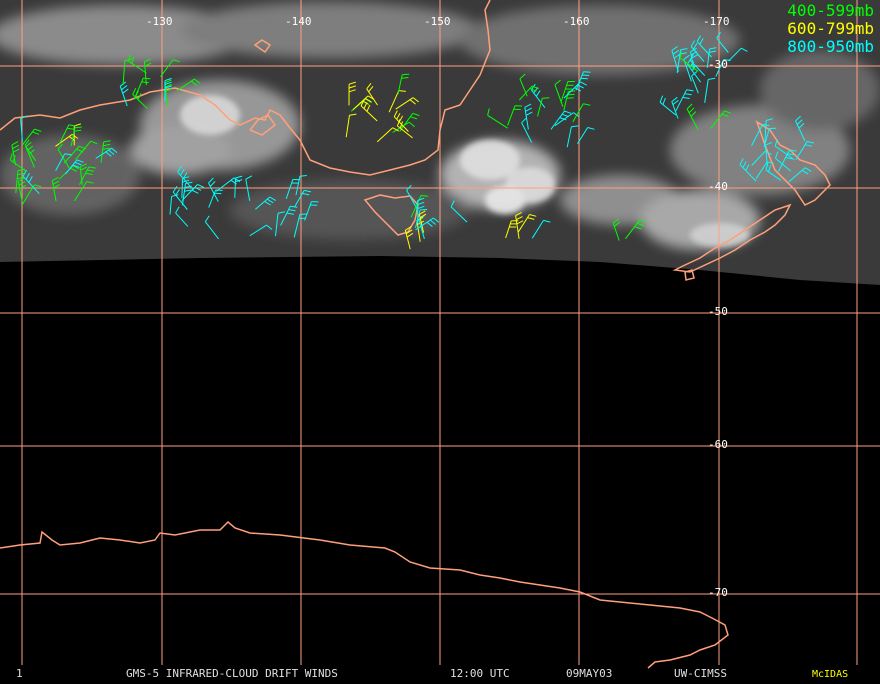 The width and height of the screenshot is (880, 684). I want to click on observation-time: 12:00 UTC, so click(480, 673).